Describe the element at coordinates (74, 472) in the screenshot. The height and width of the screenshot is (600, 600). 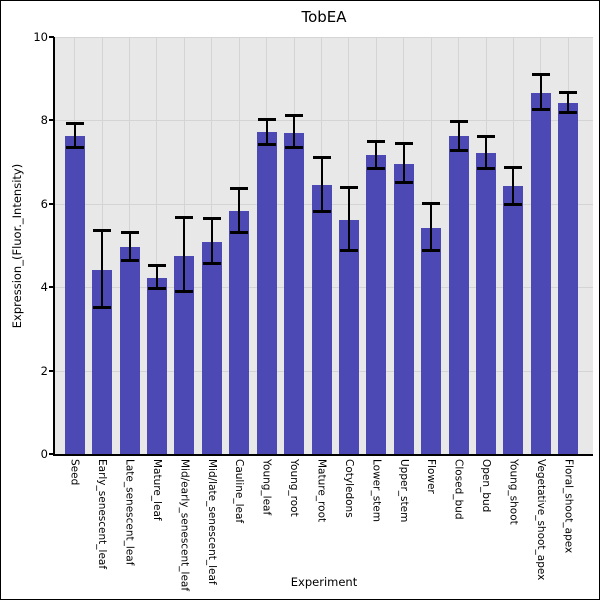
I see `x-tick-label: Seed` at that location.